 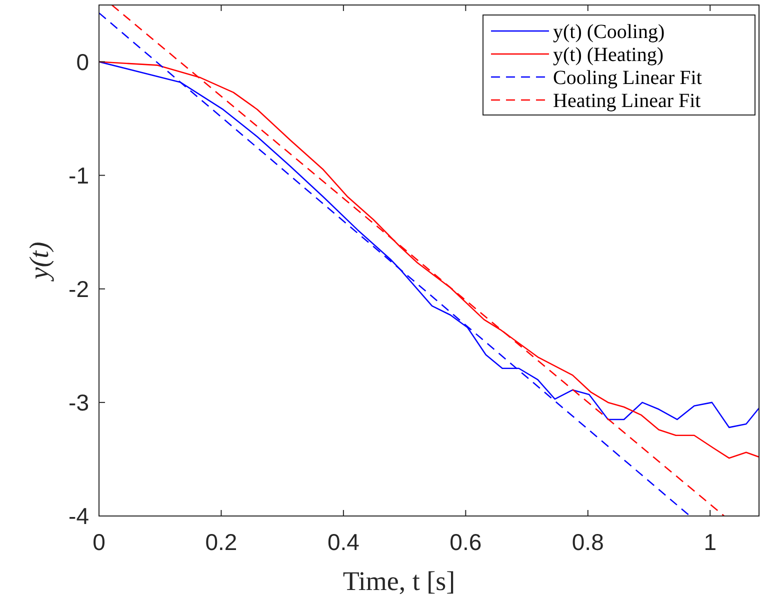 I want to click on x-tick-label: 0.8, so click(x=588, y=542).